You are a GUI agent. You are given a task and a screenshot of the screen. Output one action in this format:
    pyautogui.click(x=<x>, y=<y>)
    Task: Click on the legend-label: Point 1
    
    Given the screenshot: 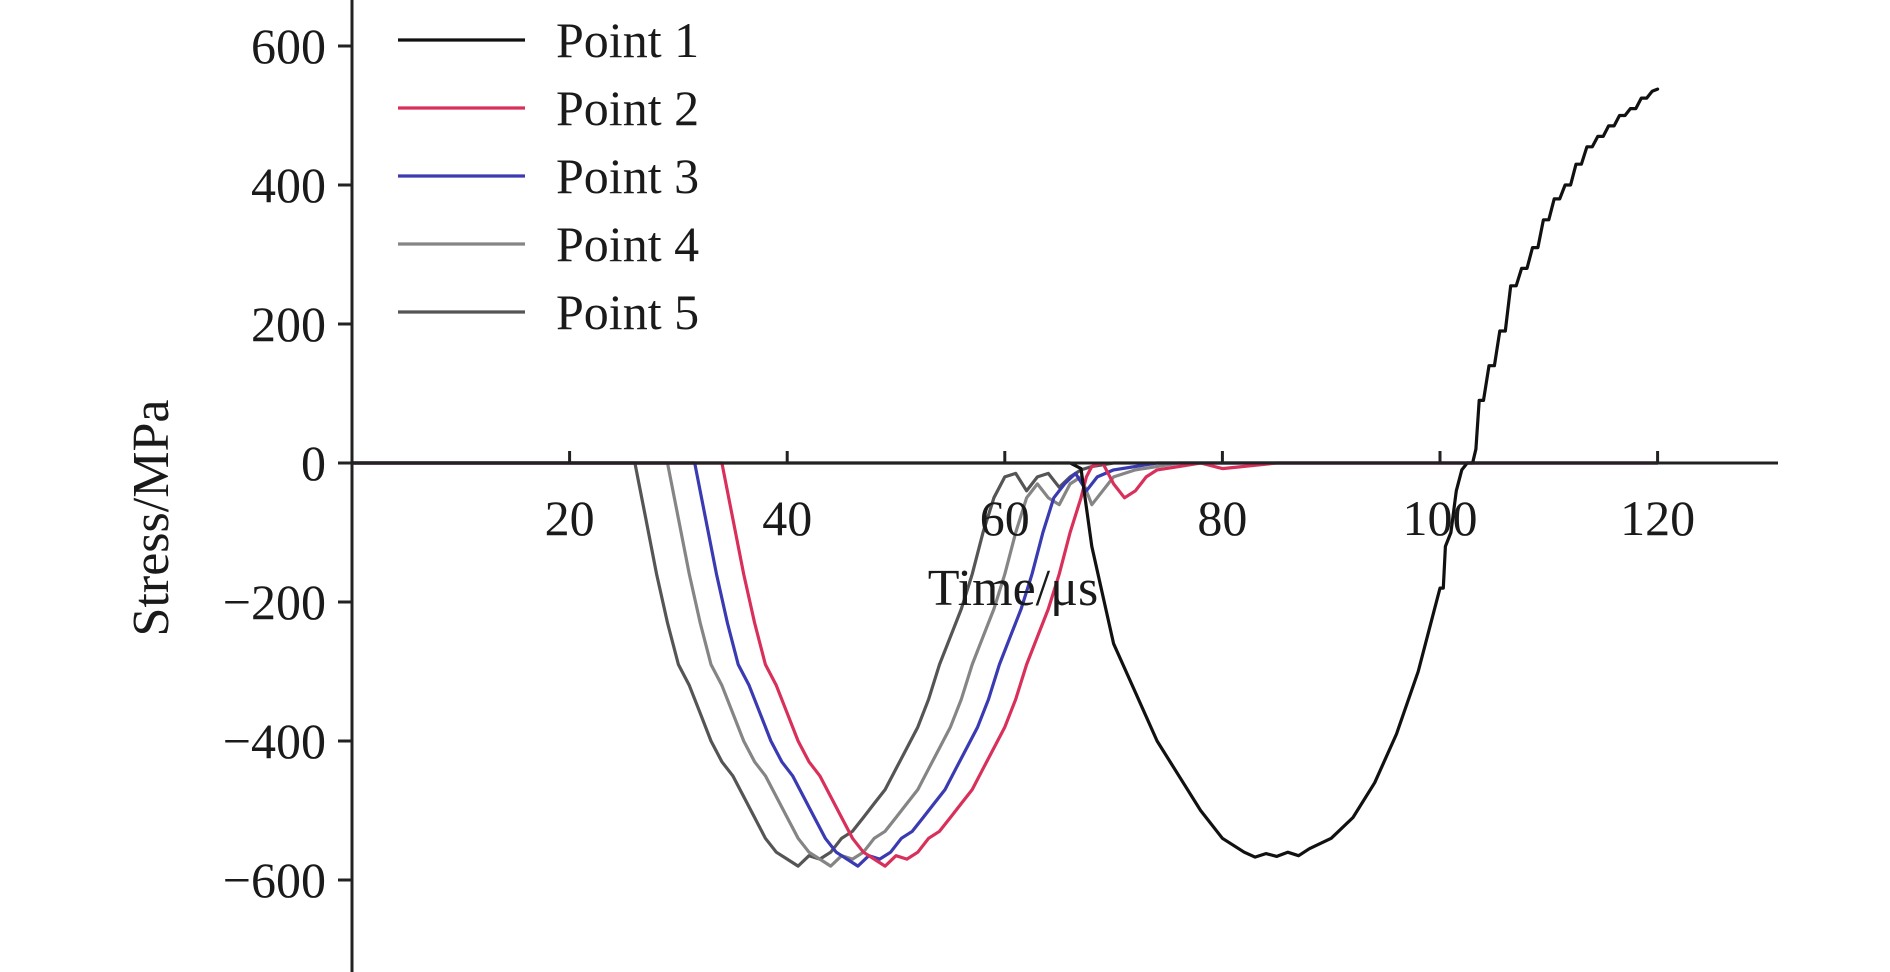 What is the action you would take?
    pyautogui.click(x=627, y=40)
    